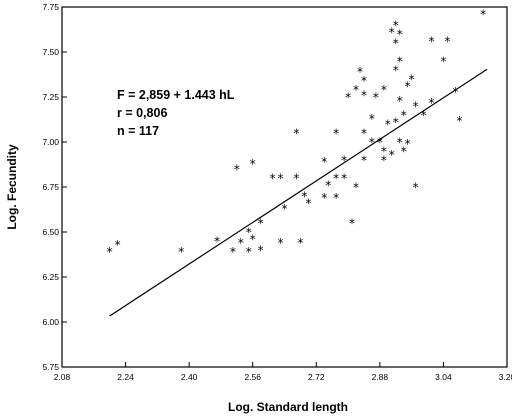 This screenshot has height=417, width=512. I want to click on x-tick-label: 2.40, so click(189, 377).